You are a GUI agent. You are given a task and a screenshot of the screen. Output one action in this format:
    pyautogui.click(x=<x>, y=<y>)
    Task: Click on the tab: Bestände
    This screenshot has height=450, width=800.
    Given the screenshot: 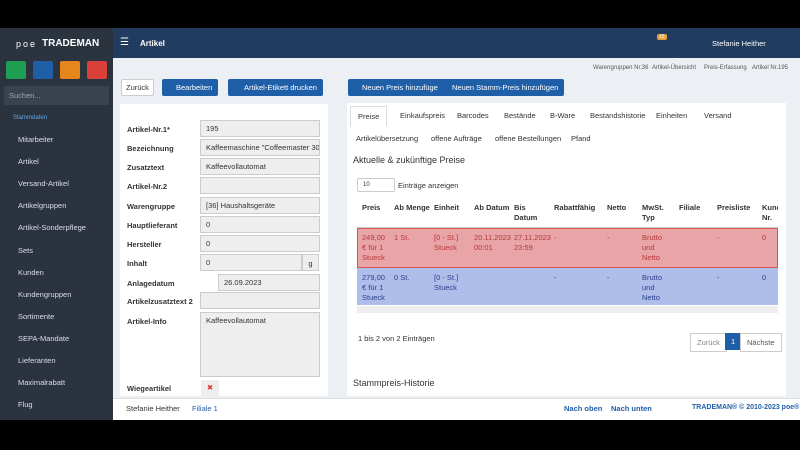 What is the action you would take?
    pyautogui.click(x=520, y=115)
    